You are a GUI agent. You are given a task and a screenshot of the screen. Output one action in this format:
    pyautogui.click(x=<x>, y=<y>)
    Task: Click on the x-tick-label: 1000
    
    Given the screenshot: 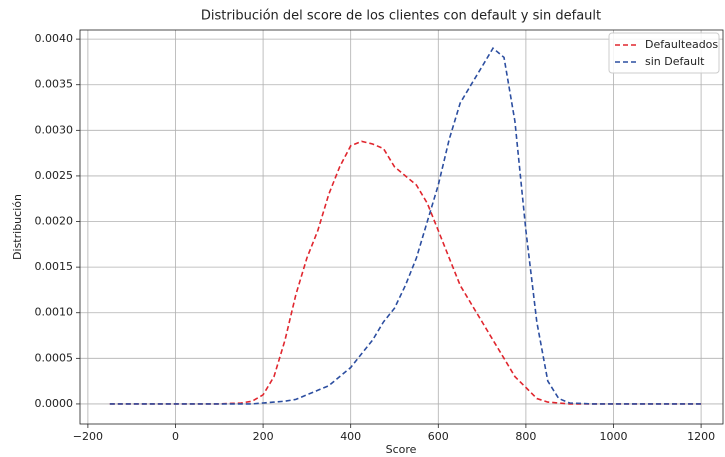 What is the action you would take?
    pyautogui.click(x=613, y=436)
    